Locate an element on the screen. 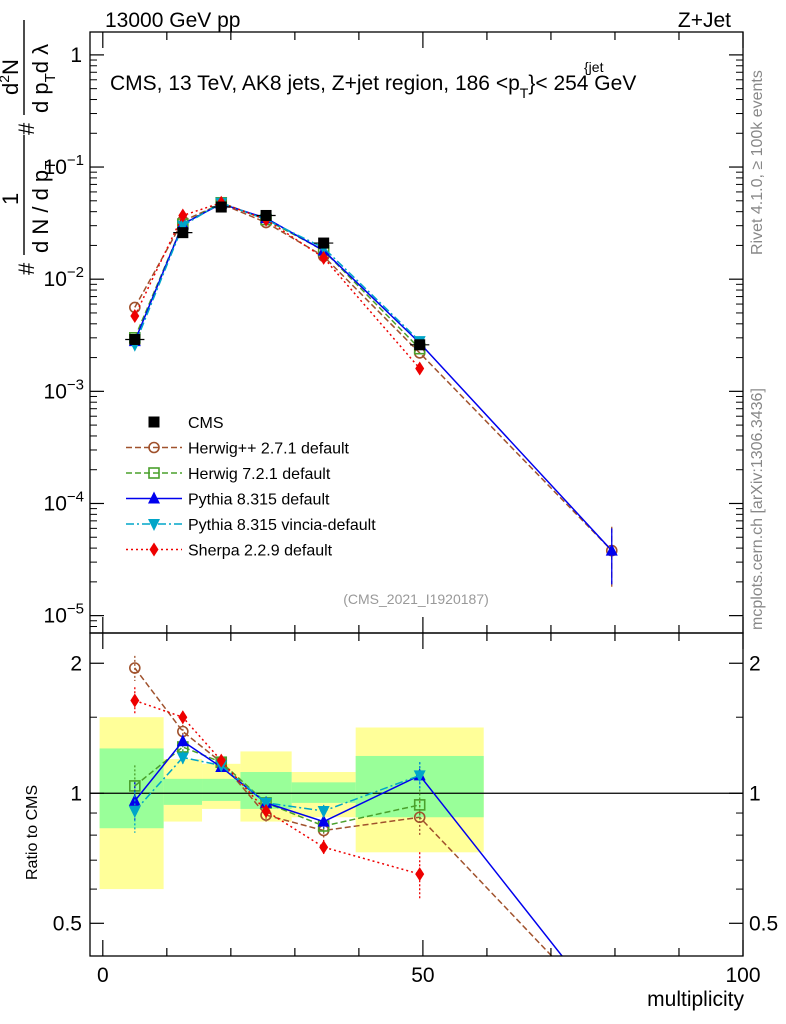 The image size is (786, 1024). legend-label-cms: CMS is located at coordinates (206, 423).